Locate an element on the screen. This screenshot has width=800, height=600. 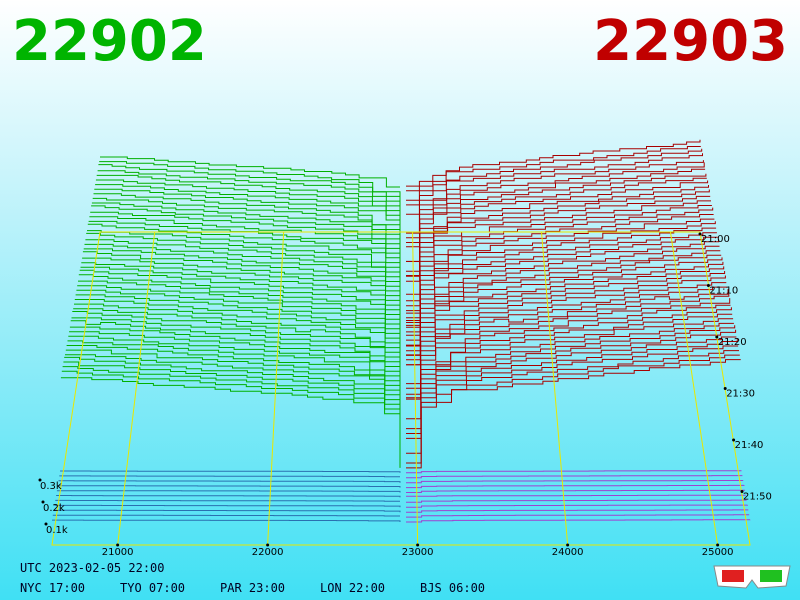
time-label: 21:40 is located at coordinates (749, 445).